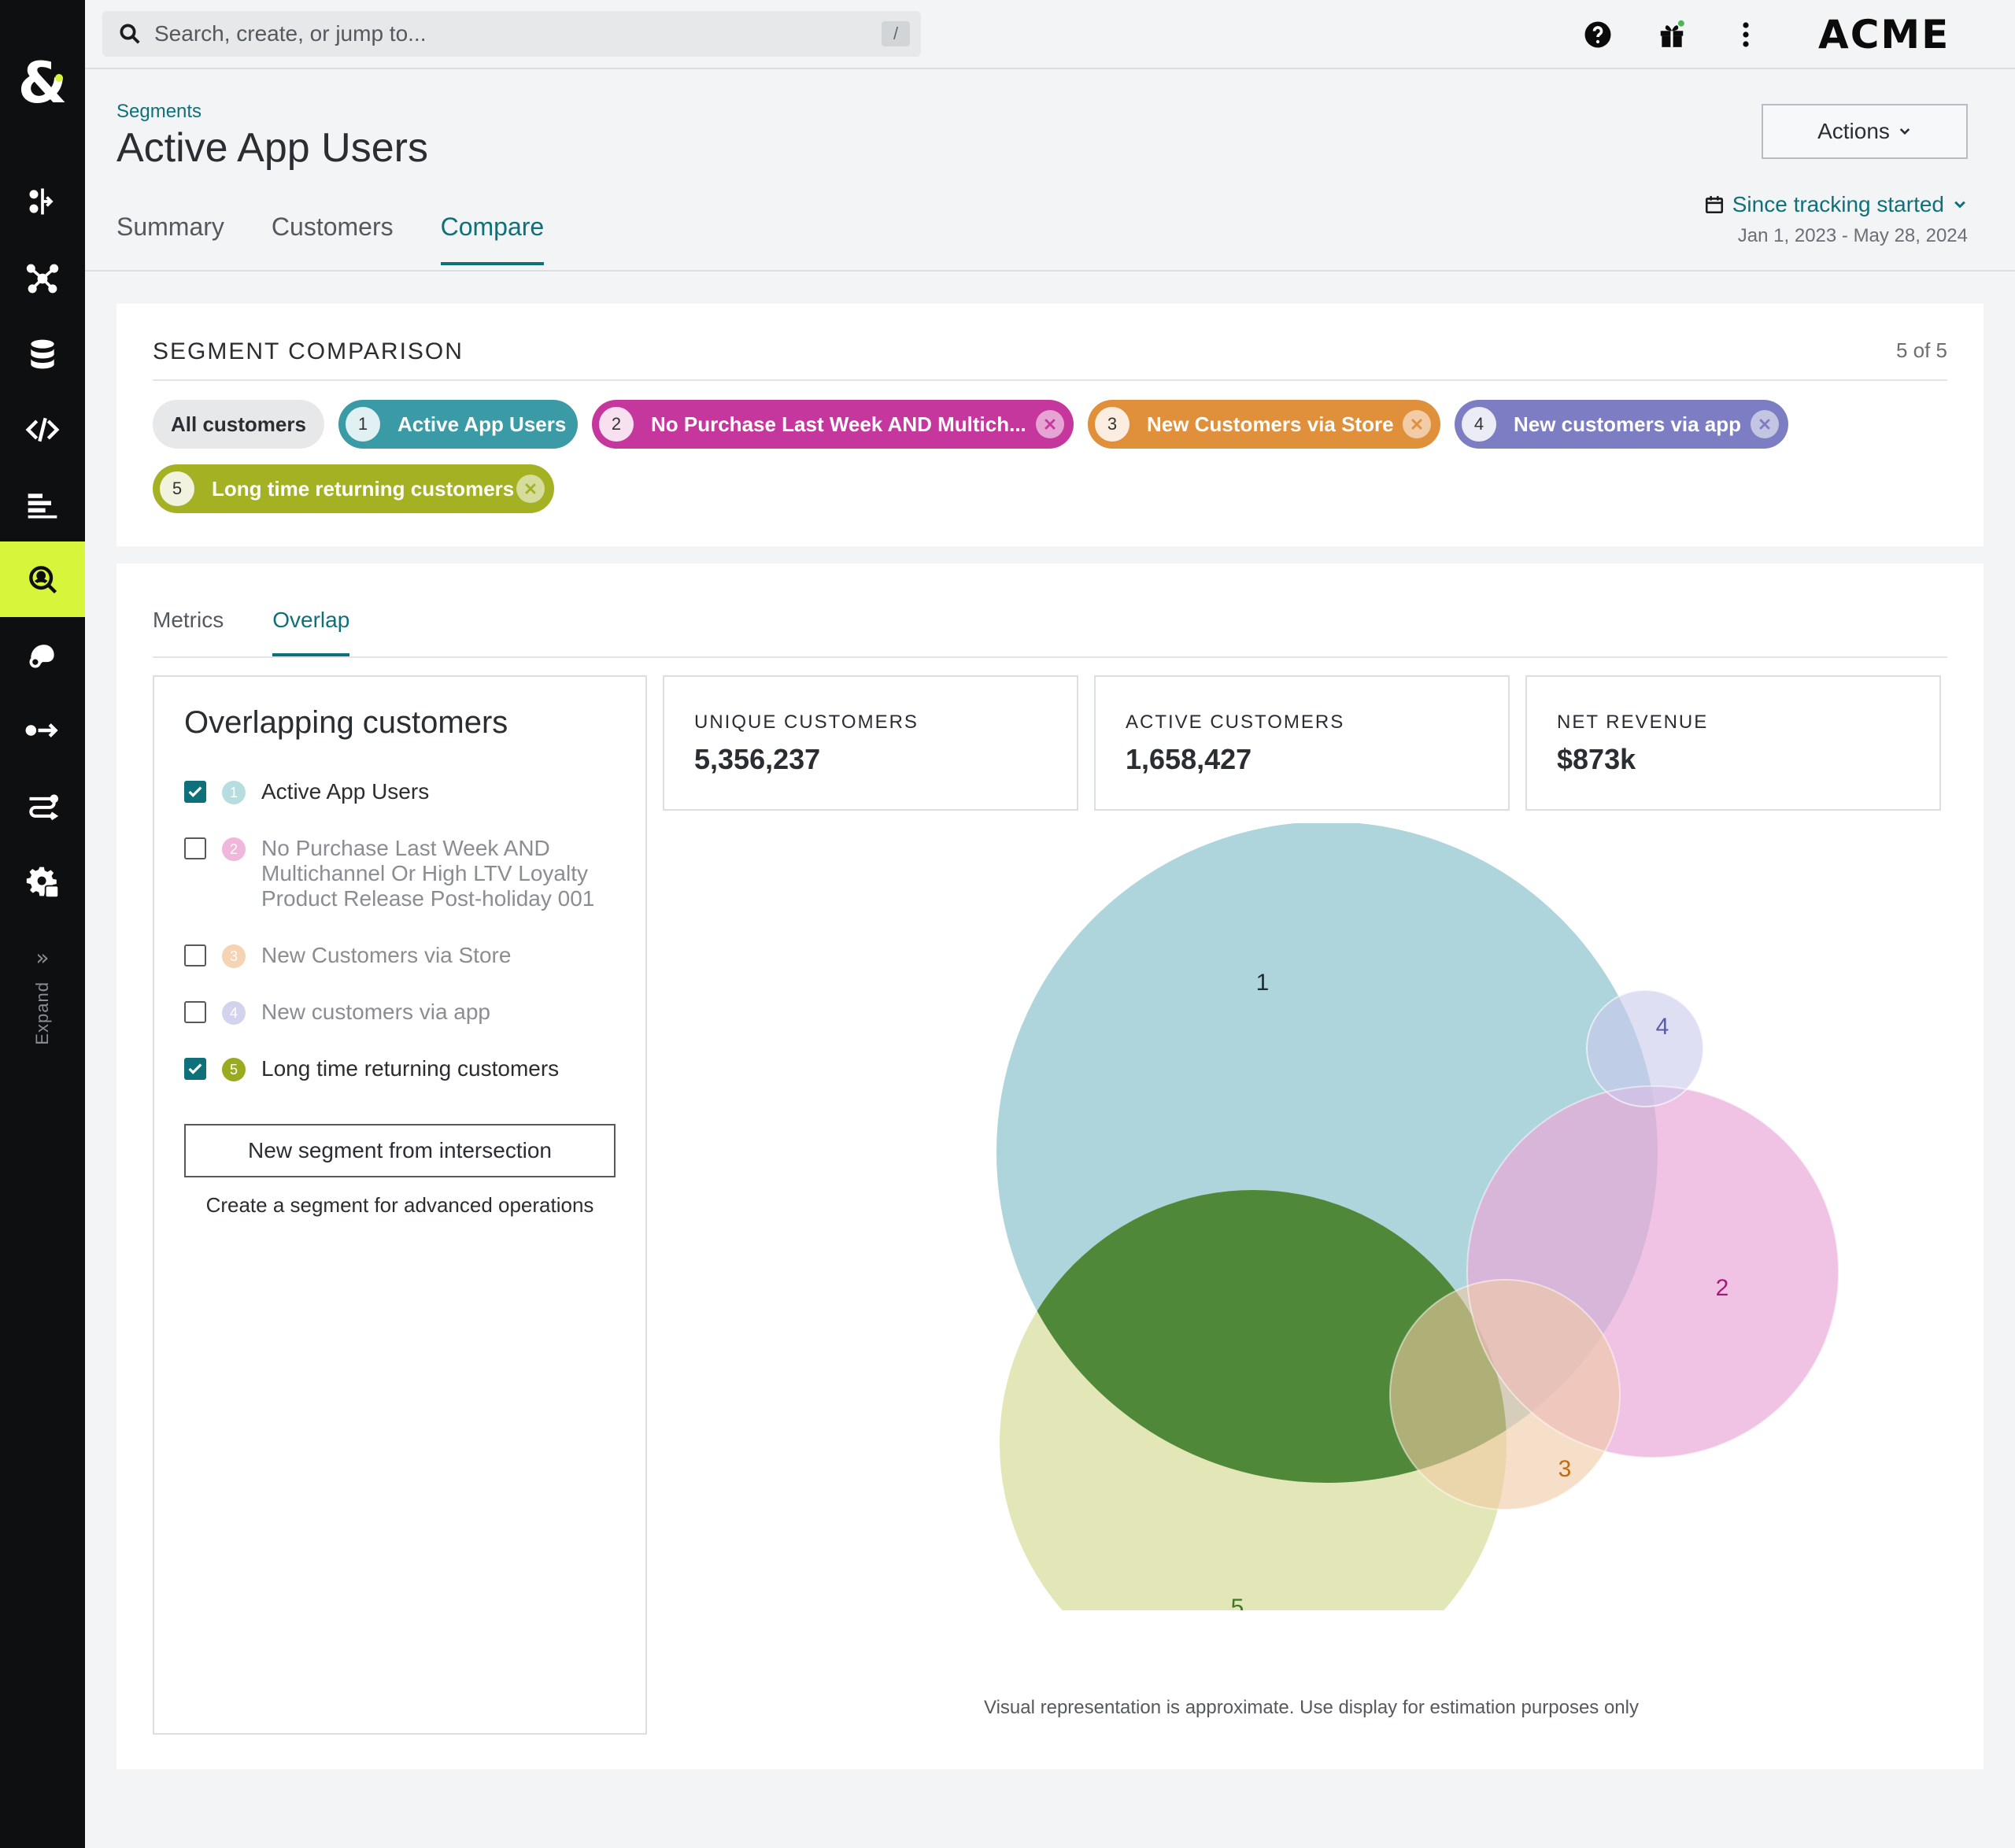 This screenshot has height=1848, width=2015. I want to click on stat-value: 5,356,237, so click(757, 759).